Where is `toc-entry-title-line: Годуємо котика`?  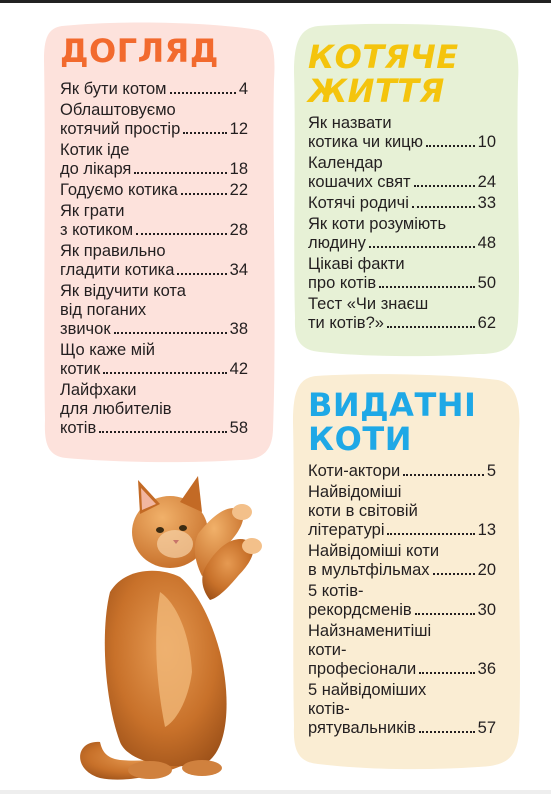 toc-entry-title-line: Годуємо котика is located at coordinates (119, 190).